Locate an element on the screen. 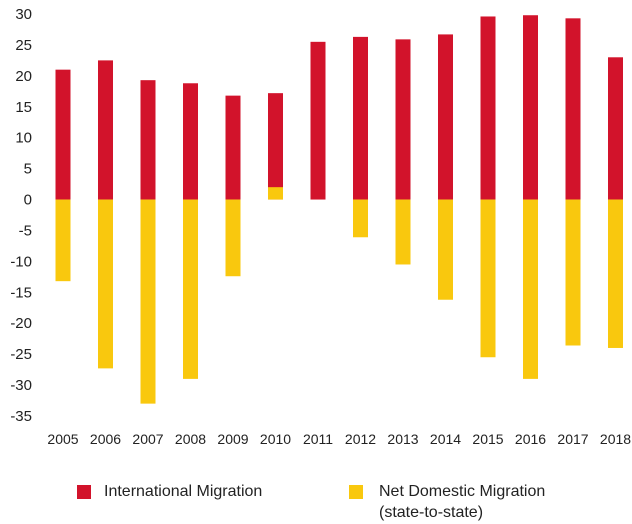 This screenshot has width=632, height=524. domestic-migration-bar-2018 is located at coordinates (615, 273).